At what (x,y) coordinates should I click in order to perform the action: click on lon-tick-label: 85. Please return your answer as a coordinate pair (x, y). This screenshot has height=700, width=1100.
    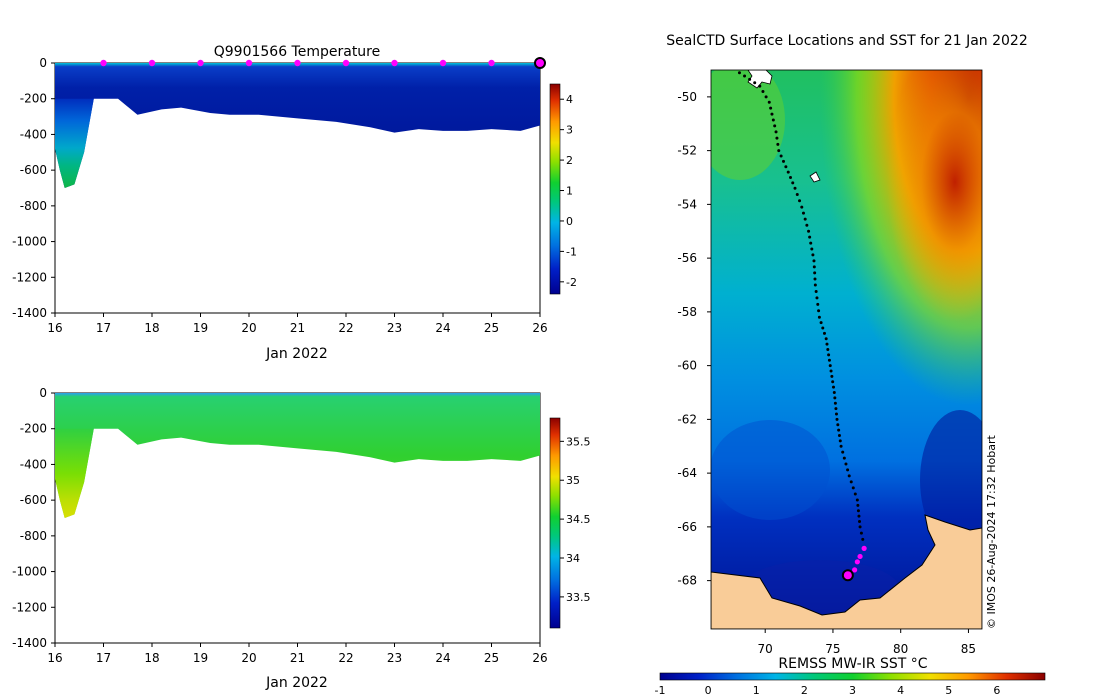
    Looking at the image, I should click on (968, 649).